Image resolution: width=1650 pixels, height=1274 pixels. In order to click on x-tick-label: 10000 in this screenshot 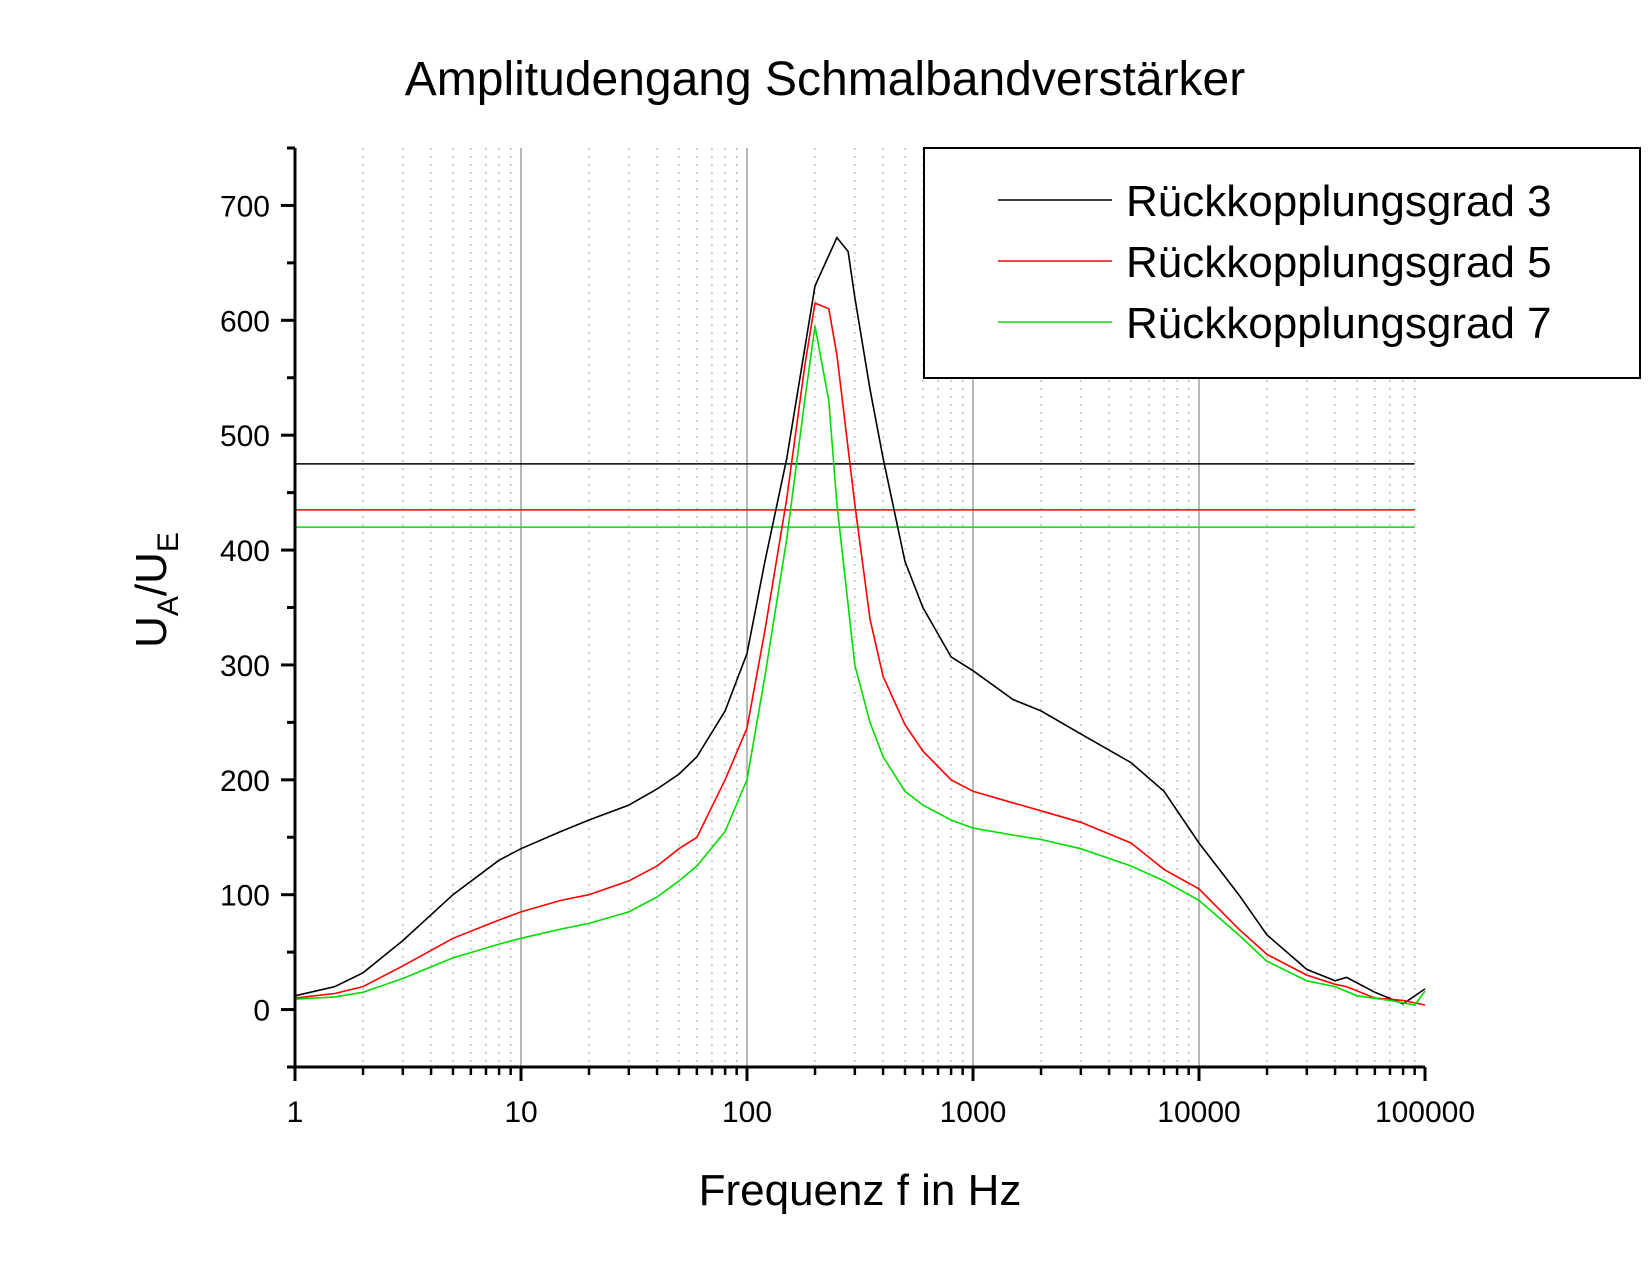, I will do `click(1198, 1112)`.